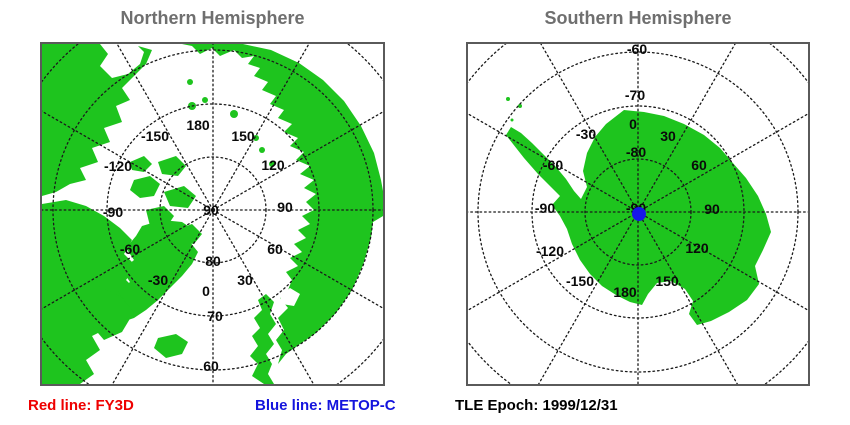 The width and height of the screenshot is (850, 425). What do you see at coordinates (536, 405) in the screenshot?
I see `tle-epoch-text: TLE Epoch: 1999/12/31` at bounding box center [536, 405].